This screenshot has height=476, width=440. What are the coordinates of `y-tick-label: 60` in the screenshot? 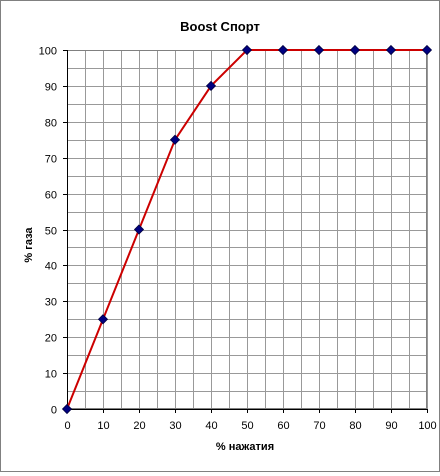 It's located at (51, 196).